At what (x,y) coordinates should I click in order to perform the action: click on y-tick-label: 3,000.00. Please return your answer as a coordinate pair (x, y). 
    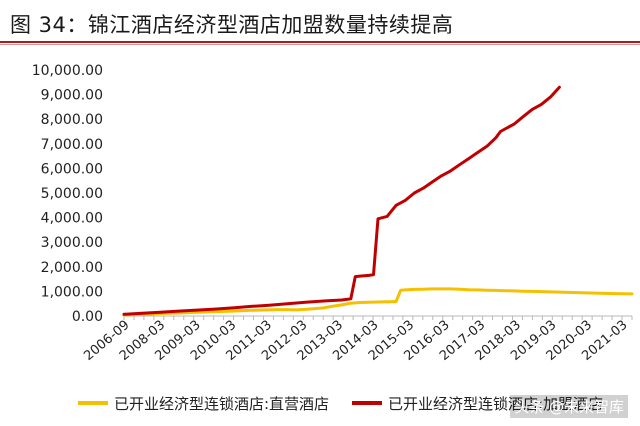
    Looking at the image, I should click on (72, 243).